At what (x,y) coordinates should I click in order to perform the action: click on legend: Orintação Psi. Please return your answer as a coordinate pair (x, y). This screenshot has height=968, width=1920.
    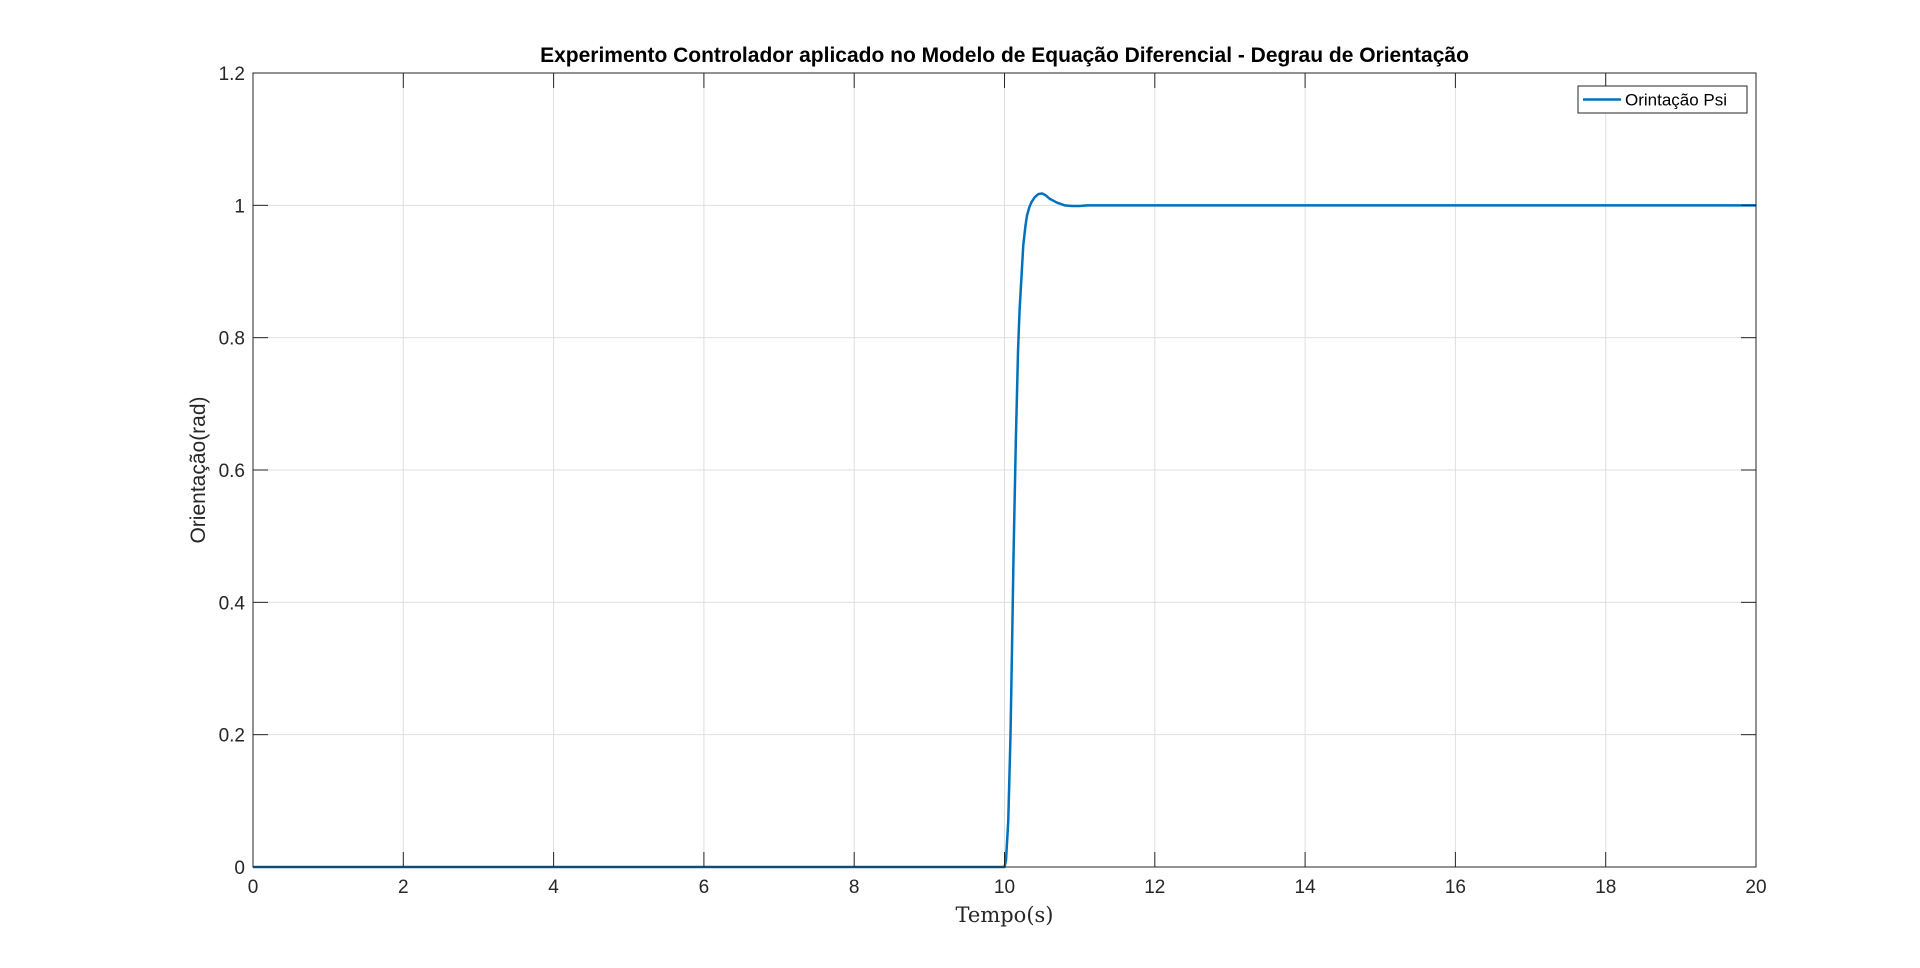
    Looking at the image, I should click on (1662, 99).